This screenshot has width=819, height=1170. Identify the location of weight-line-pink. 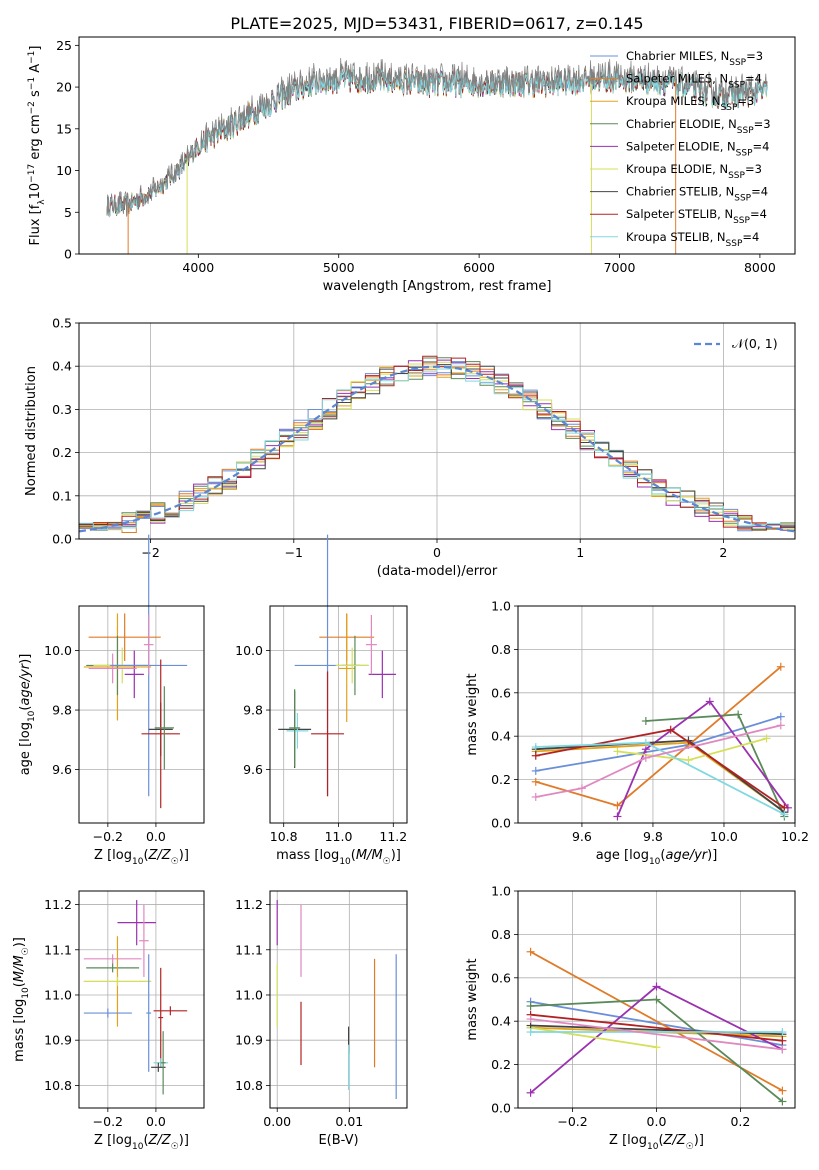
(658, 761).